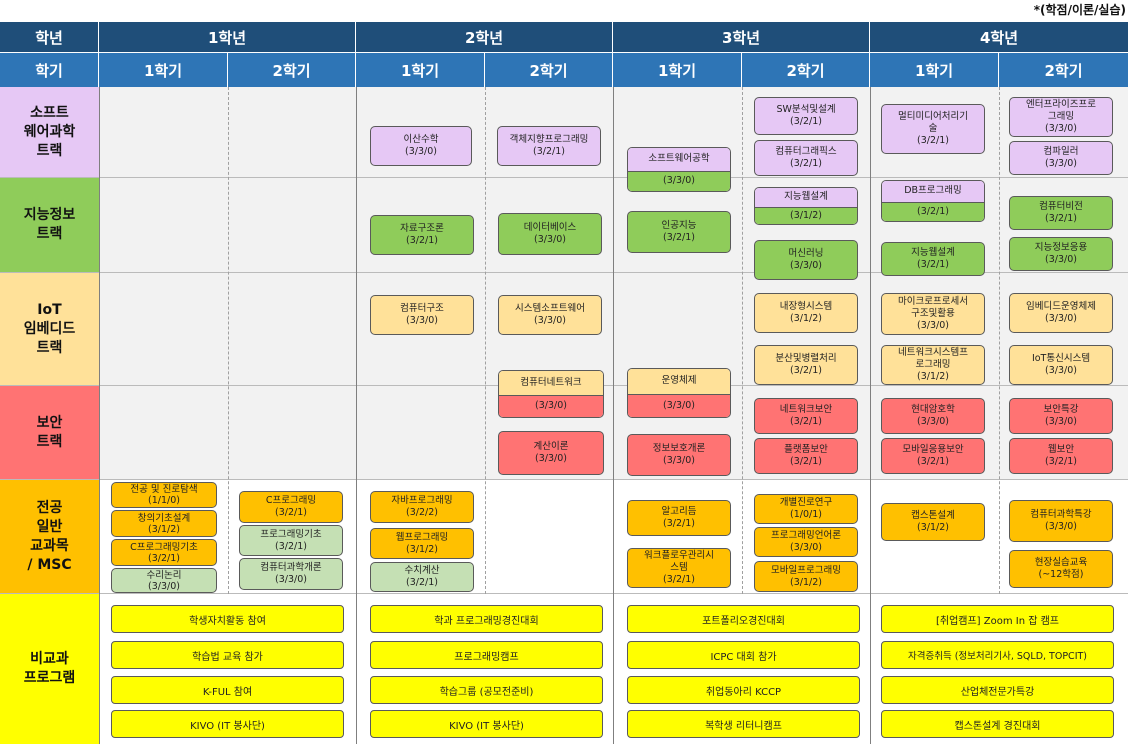 Image resolution: width=1128 pixels, height=744 pixels. Describe the element at coordinates (933, 456) in the screenshot. I see `course-box: 모바일응용보안 (3/2/1)` at that location.